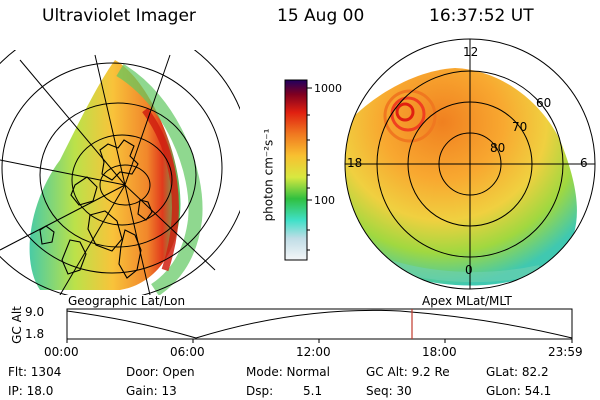 Image resolution: width=600 pixels, height=400 pixels. Describe the element at coordinates (584, 163) in the screenshot. I see `mlt-label-6: 6` at that location.